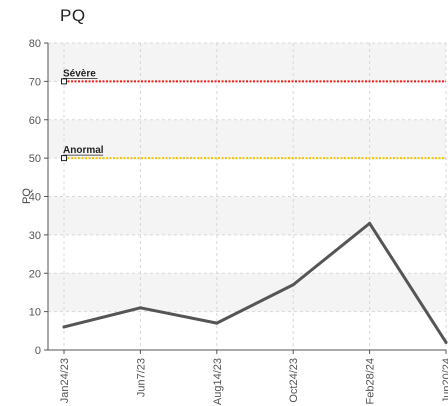 The image size is (448, 406). Describe the element at coordinates (65, 380) in the screenshot. I see `x-tick-label: Jan24/23` at that location.